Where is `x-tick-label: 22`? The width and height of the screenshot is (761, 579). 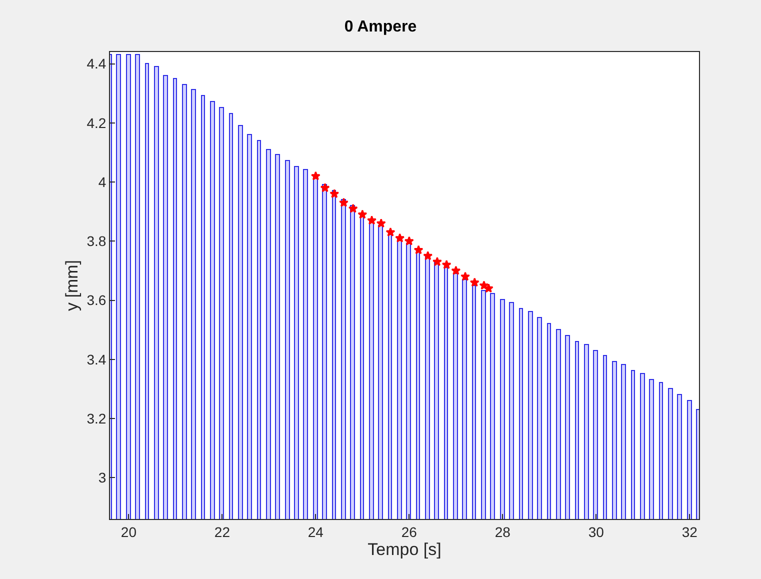
x-tick-label: 22 is located at coordinates (222, 532).